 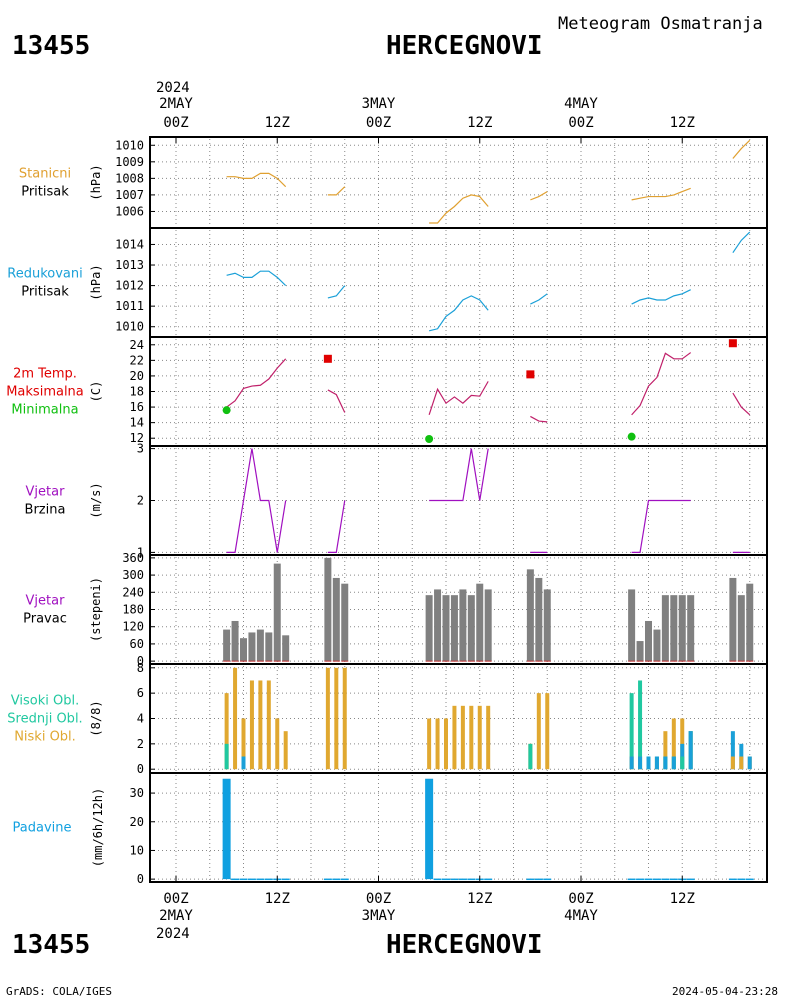 What do you see at coordinates (129, 286) in the screenshot?
I see `y-tick-label: 1012` at bounding box center [129, 286].